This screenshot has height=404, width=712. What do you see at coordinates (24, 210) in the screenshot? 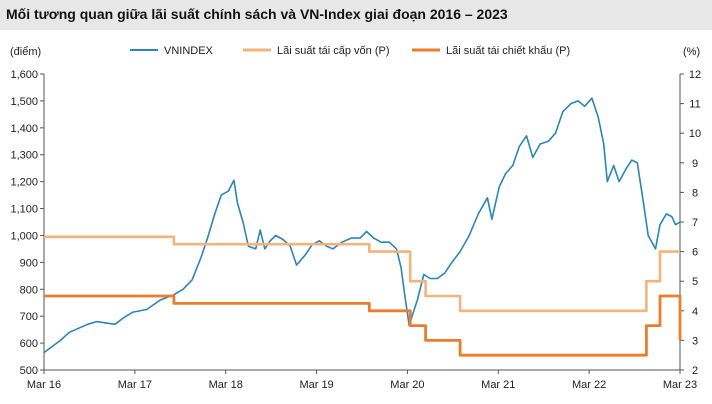
I see `y-left-tick-label: 1,100` at bounding box center [24, 210].